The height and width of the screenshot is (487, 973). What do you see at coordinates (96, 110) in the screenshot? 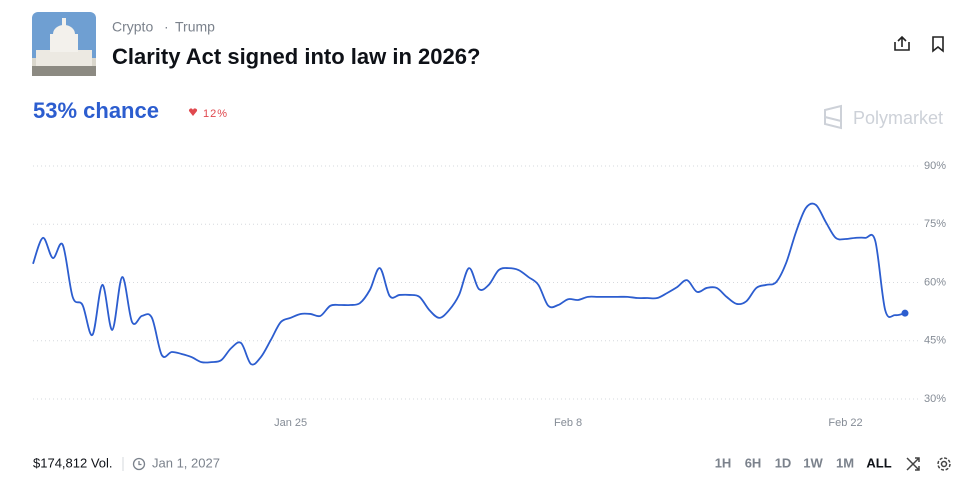
I see `chance: 53% chance` at bounding box center [96, 110].